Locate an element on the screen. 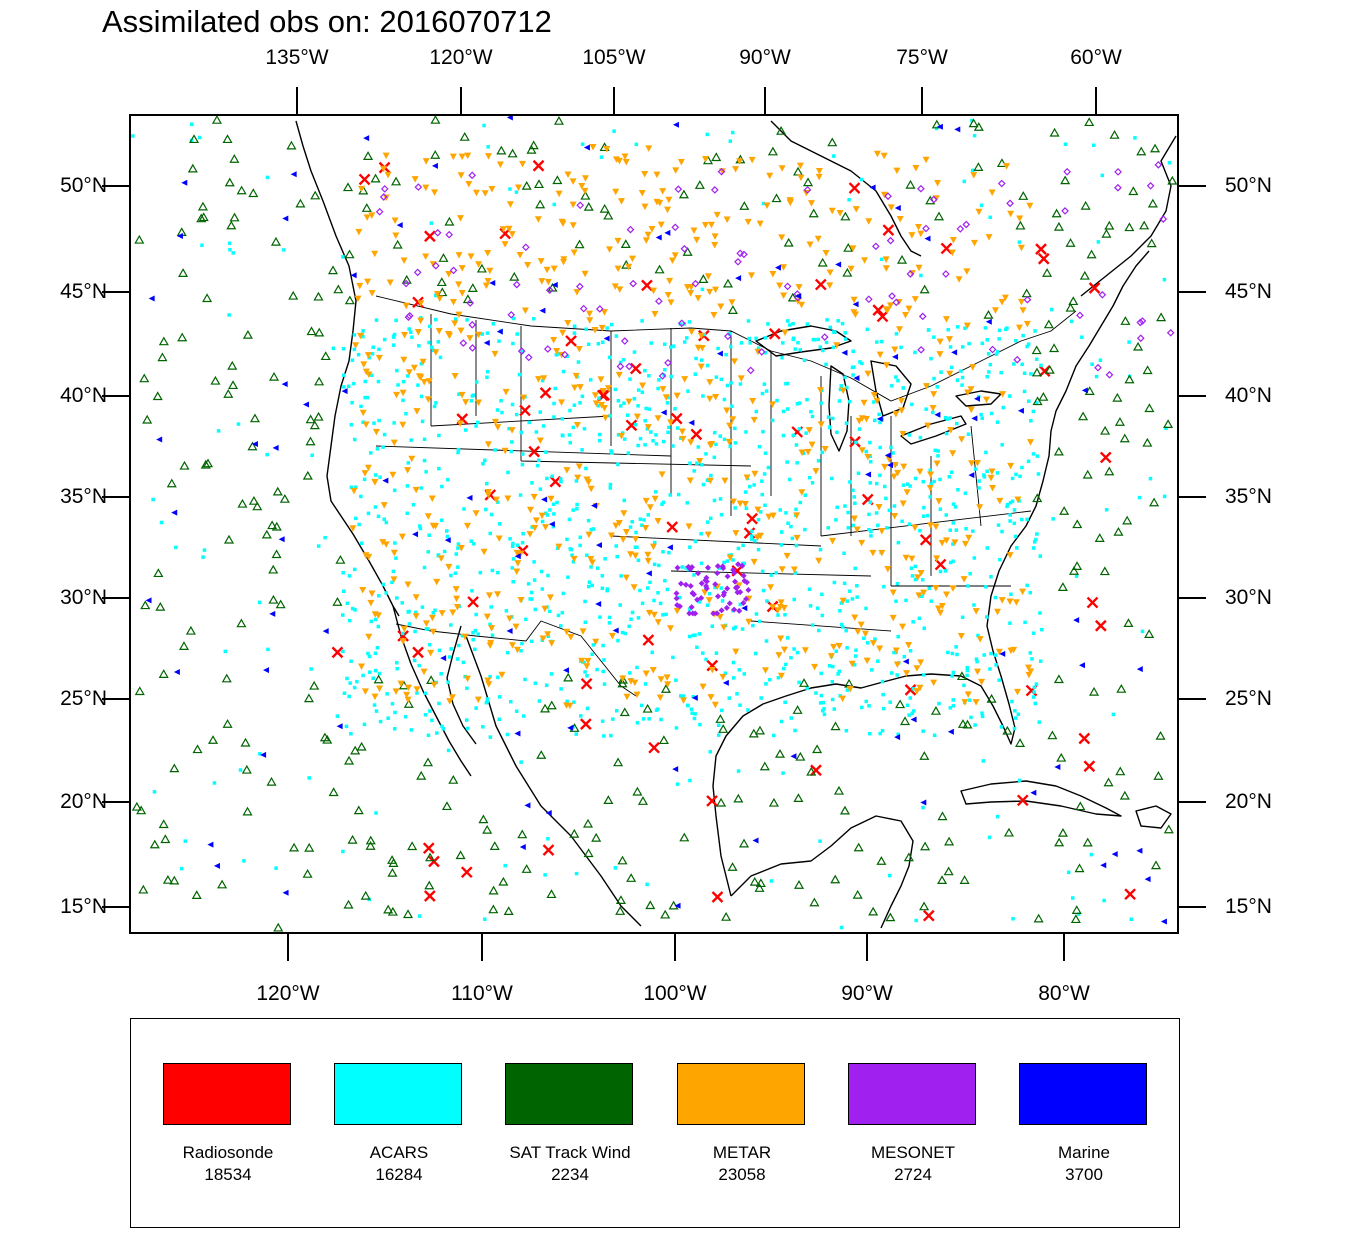 The image size is (1350, 1250). right-axis-tick is located at coordinates (1192, 497).